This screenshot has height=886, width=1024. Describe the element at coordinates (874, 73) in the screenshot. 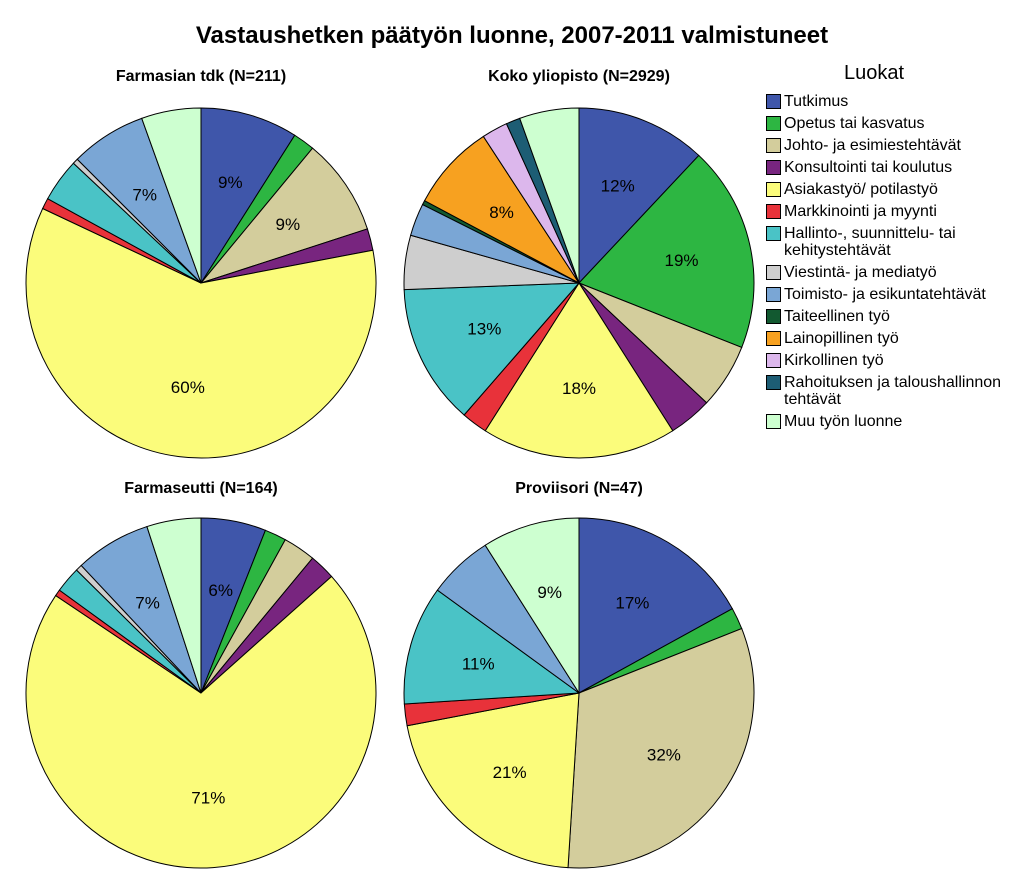

I see `legend-title: Luokat` at that location.